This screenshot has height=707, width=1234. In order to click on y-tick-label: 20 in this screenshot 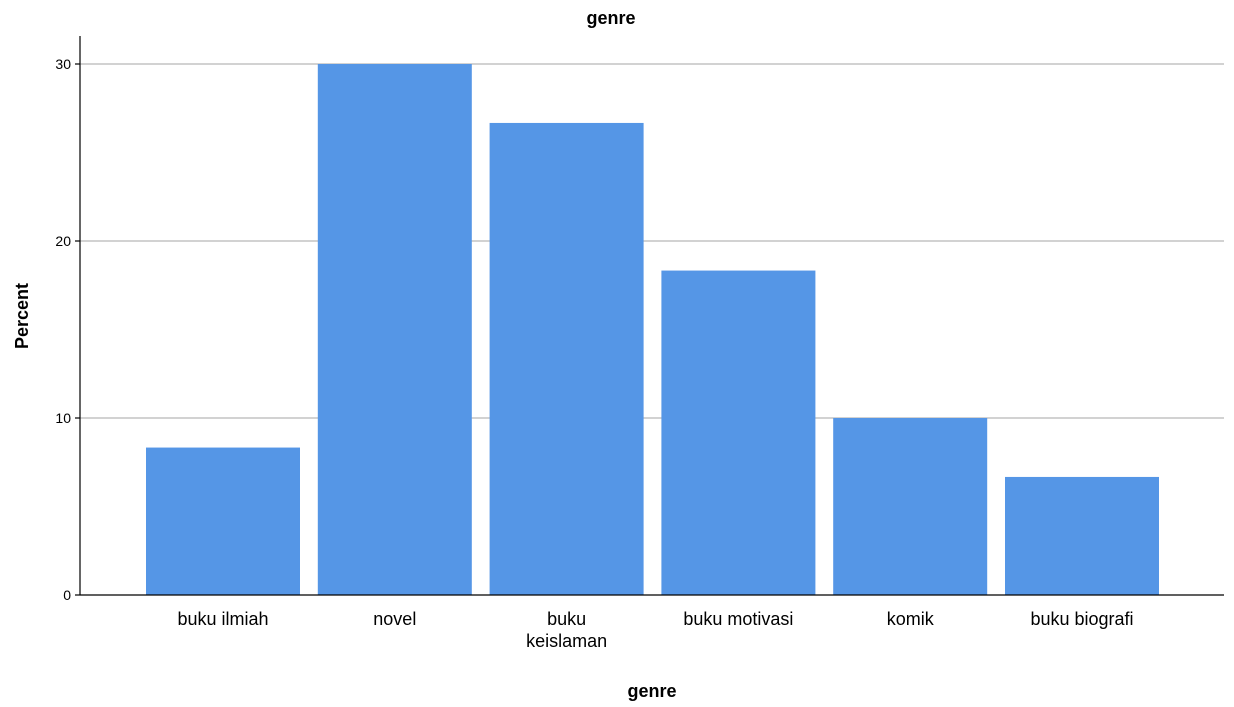, I will do `click(63, 241)`.